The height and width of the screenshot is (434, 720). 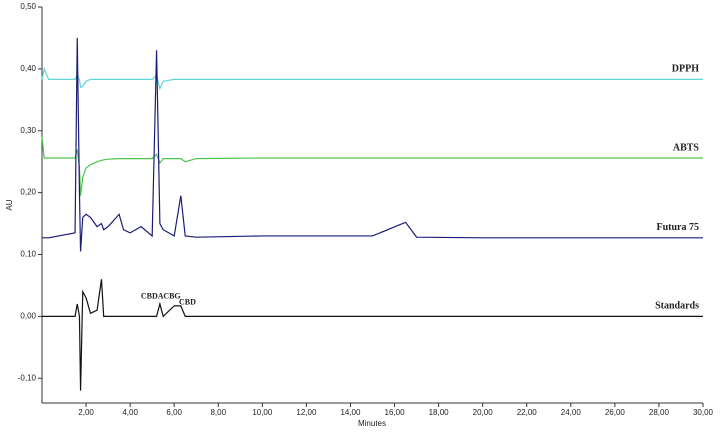 What do you see at coordinates (28, 315) in the screenshot?
I see `y-tick-label: 0,00` at bounding box center [28, 315].